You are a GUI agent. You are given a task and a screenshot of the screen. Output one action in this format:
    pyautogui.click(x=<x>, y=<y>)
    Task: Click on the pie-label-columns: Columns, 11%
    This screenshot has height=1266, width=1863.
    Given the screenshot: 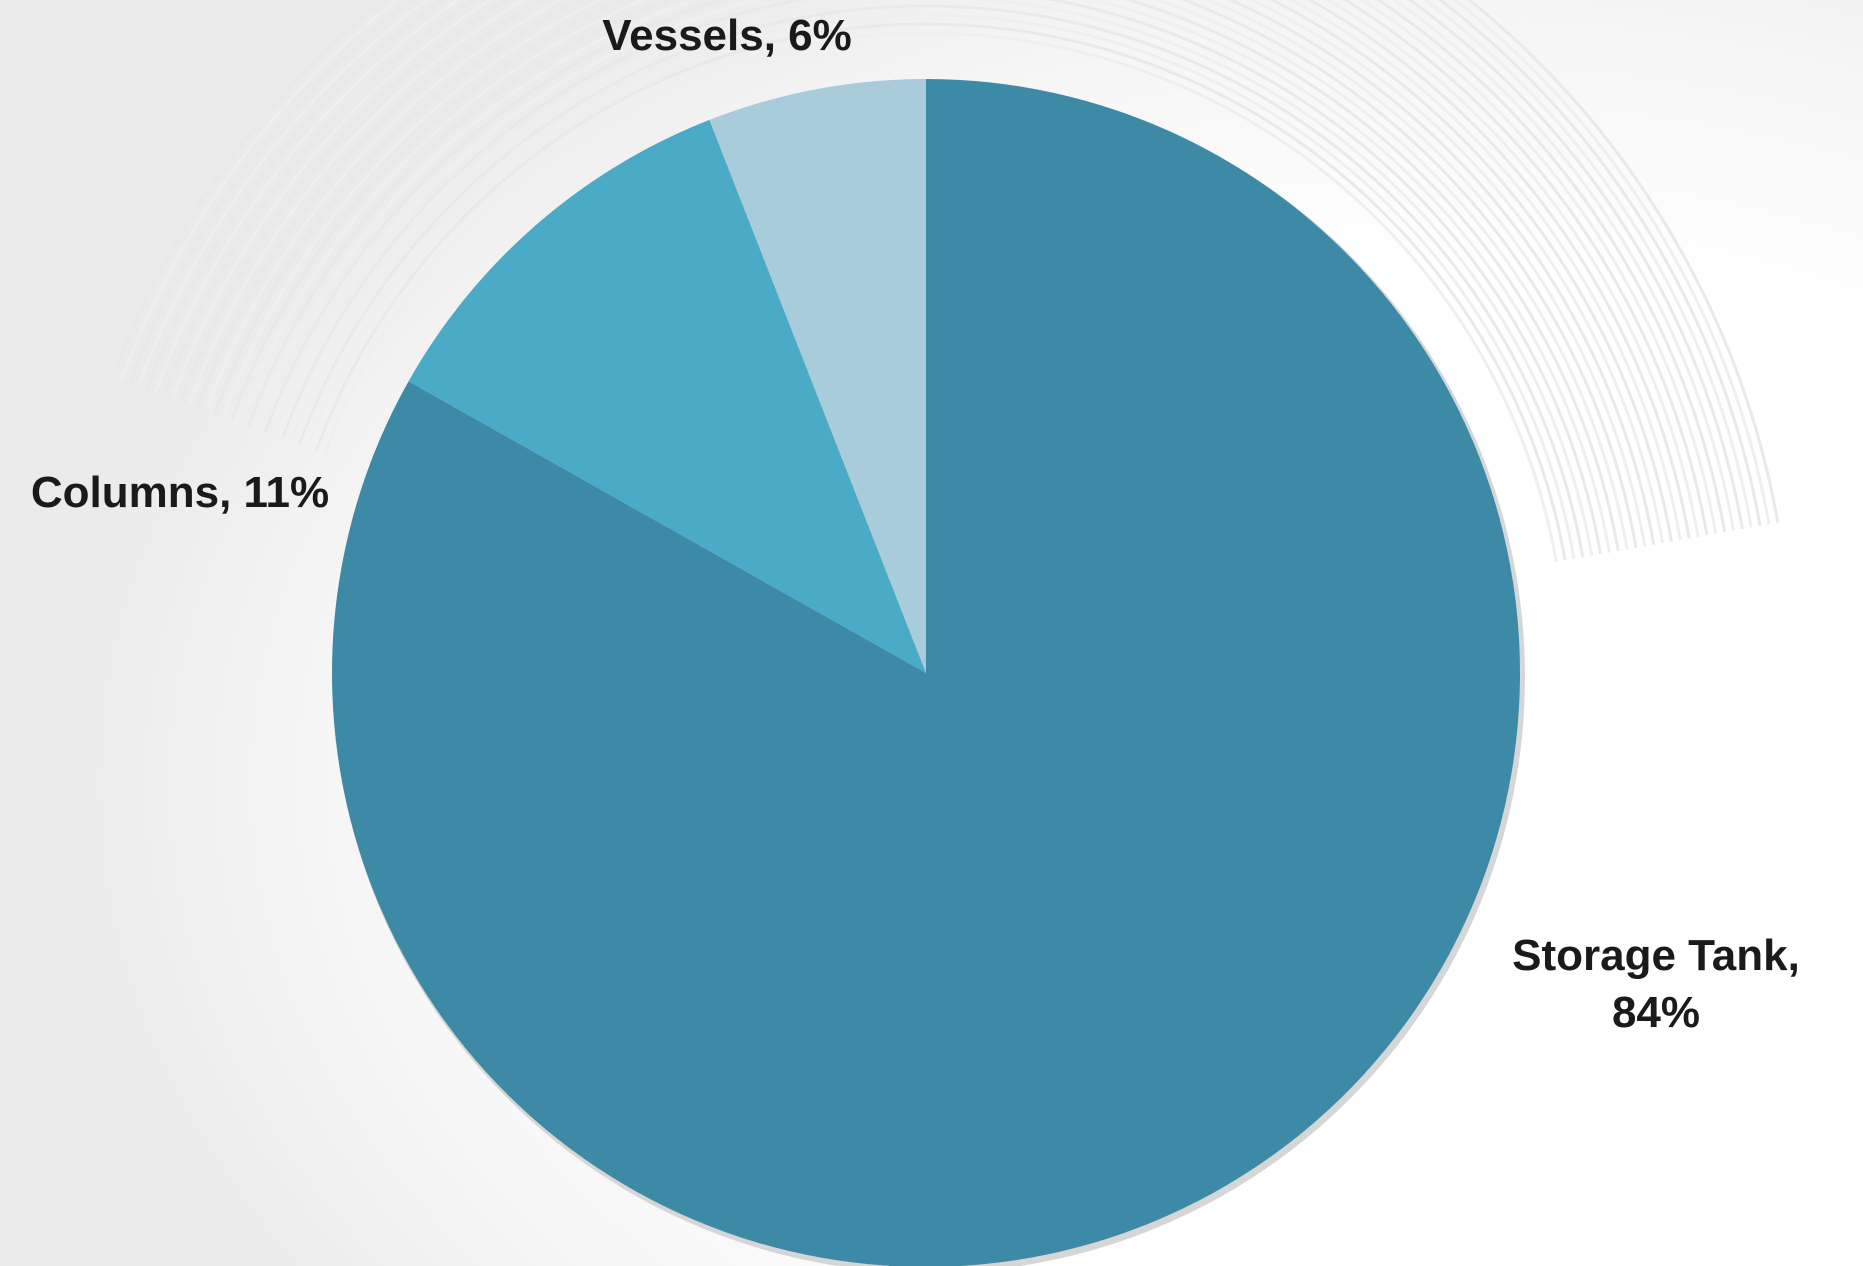 What is the action you would take?
    pyautogui.click(x=180, y=492)
    